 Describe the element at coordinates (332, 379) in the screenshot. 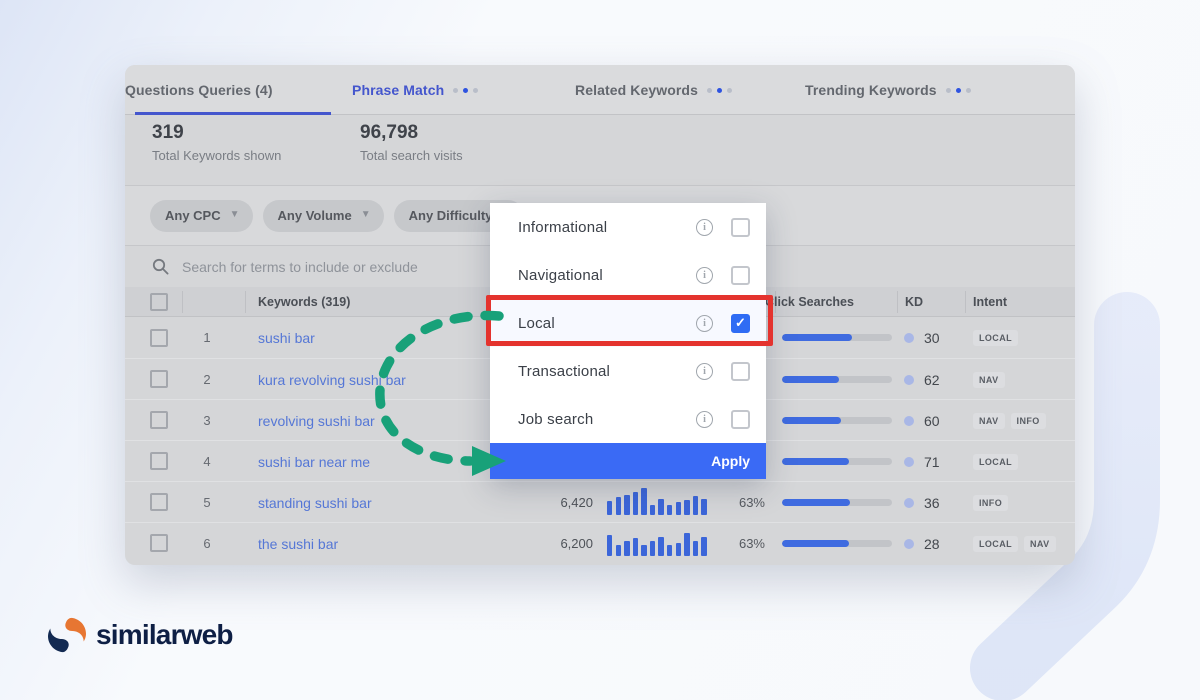

I see `keyword-link: kura revolving sushi bar` at that location.